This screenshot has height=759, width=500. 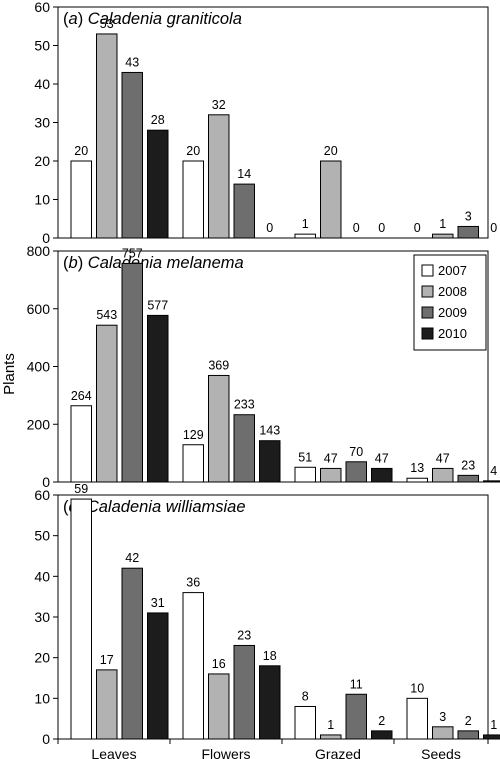 I want to click on data-label: 28, so click(x=158, y=120).